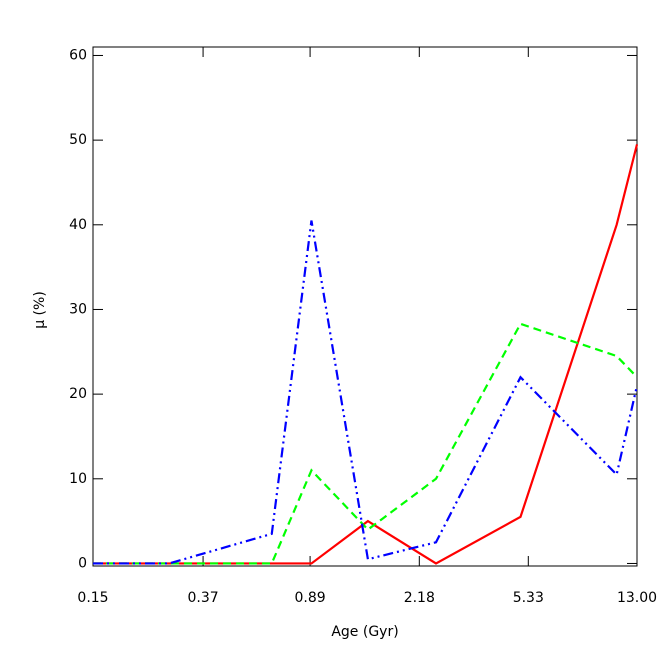  I want to click on x-axis-label: Age (Gyr), so click(364, 632).